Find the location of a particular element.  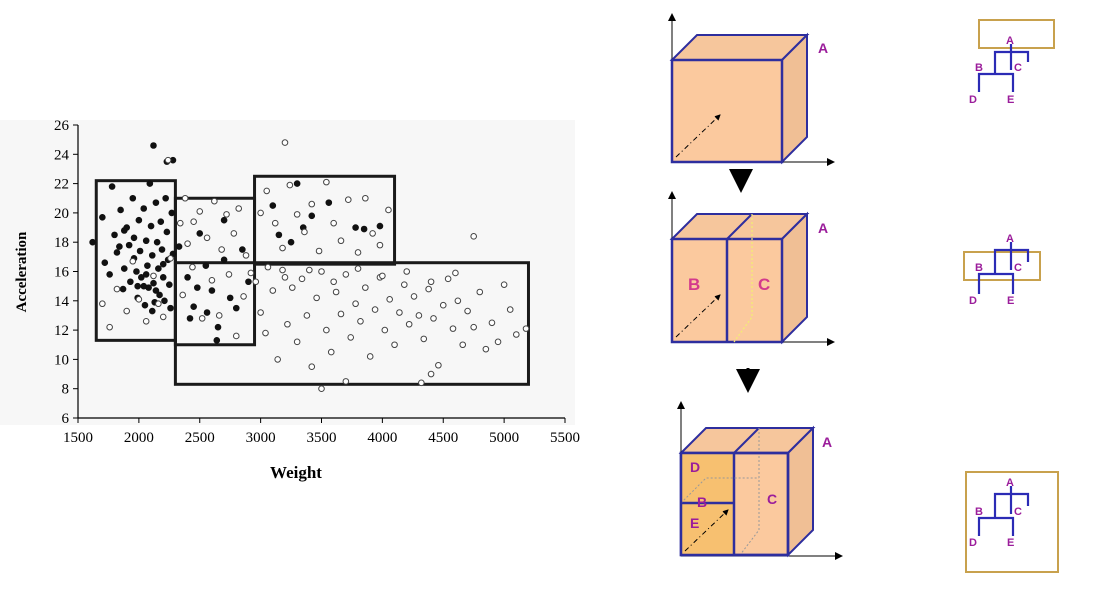

x-tick-label: 1500 is located at coordinates (78, 438).